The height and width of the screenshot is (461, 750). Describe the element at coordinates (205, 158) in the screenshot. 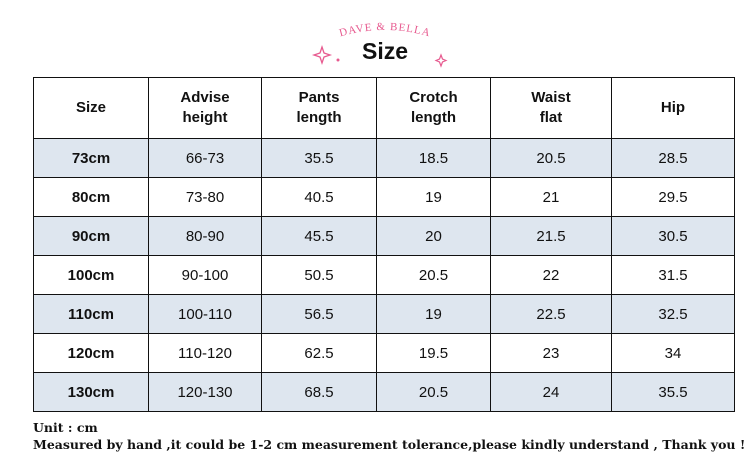

I see `table-cell: 66-73` at that location.